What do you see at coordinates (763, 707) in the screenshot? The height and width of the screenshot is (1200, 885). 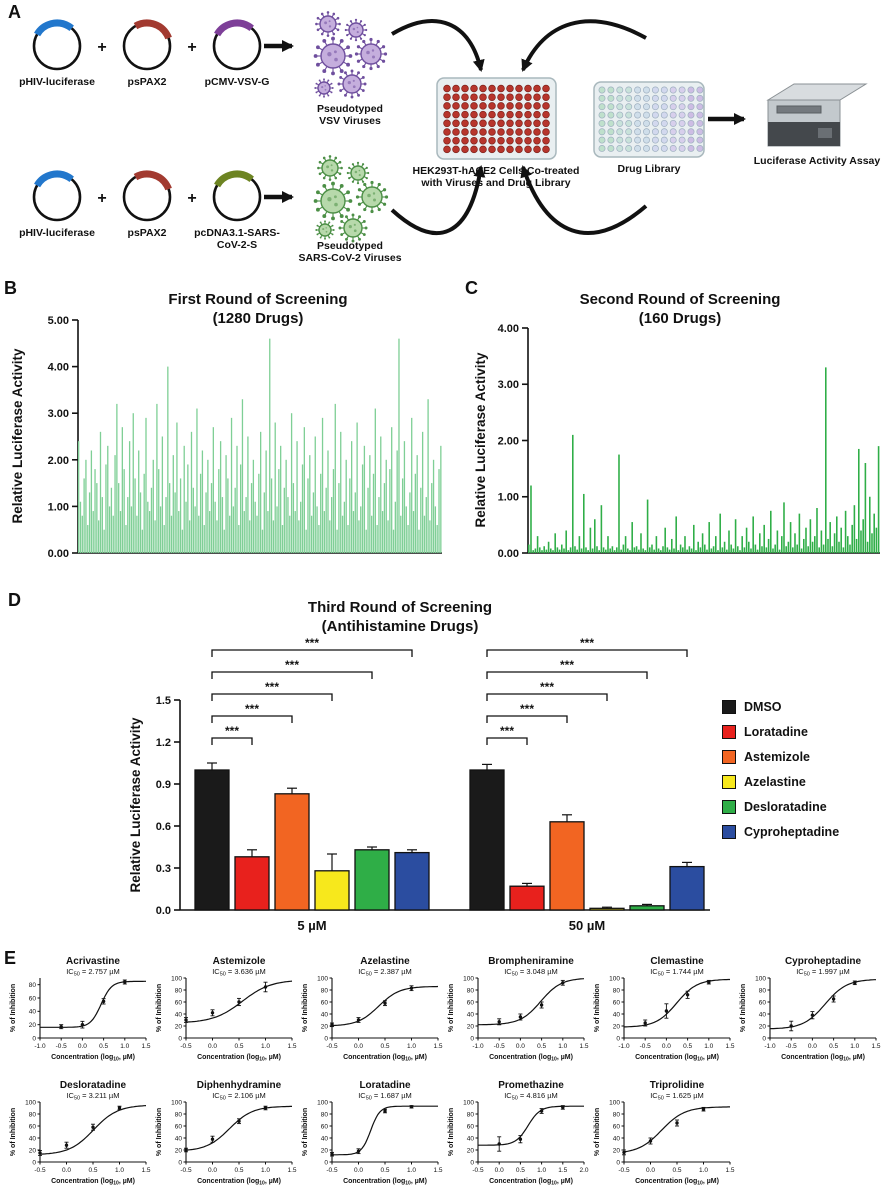 I see `legend-label: DMSO` at bounding box center [763, 707].